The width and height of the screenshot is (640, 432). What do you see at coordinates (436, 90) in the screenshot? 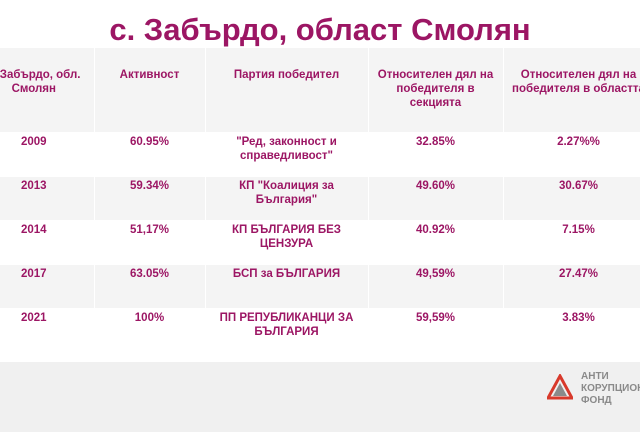
I see `header-share-section: Относителен дял на победителя в секцията` at bounding box center [436, 90].